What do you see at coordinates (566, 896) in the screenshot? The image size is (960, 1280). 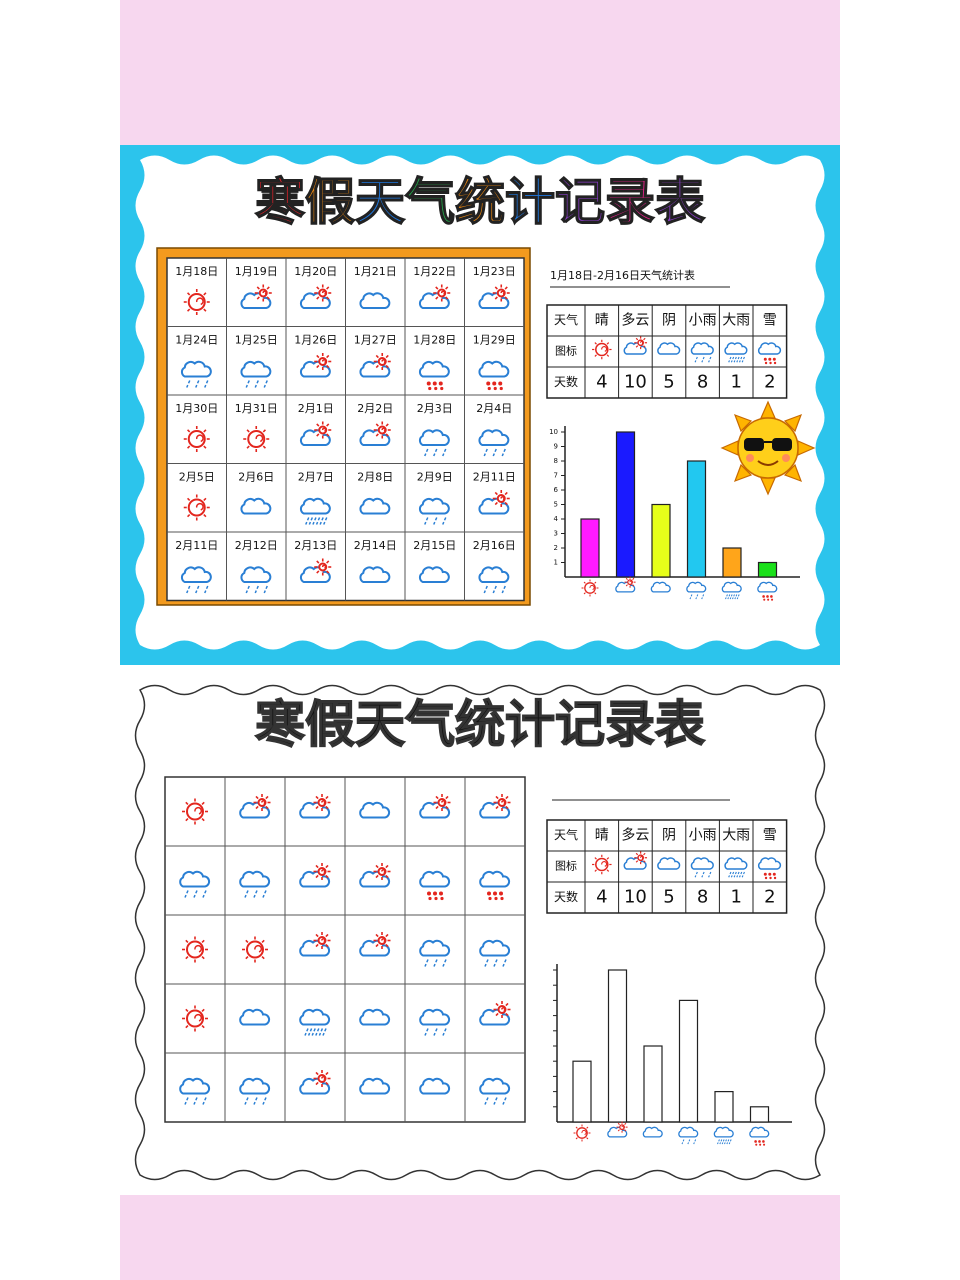 I see `table-label: 天数` at bounding box center [566, 896].